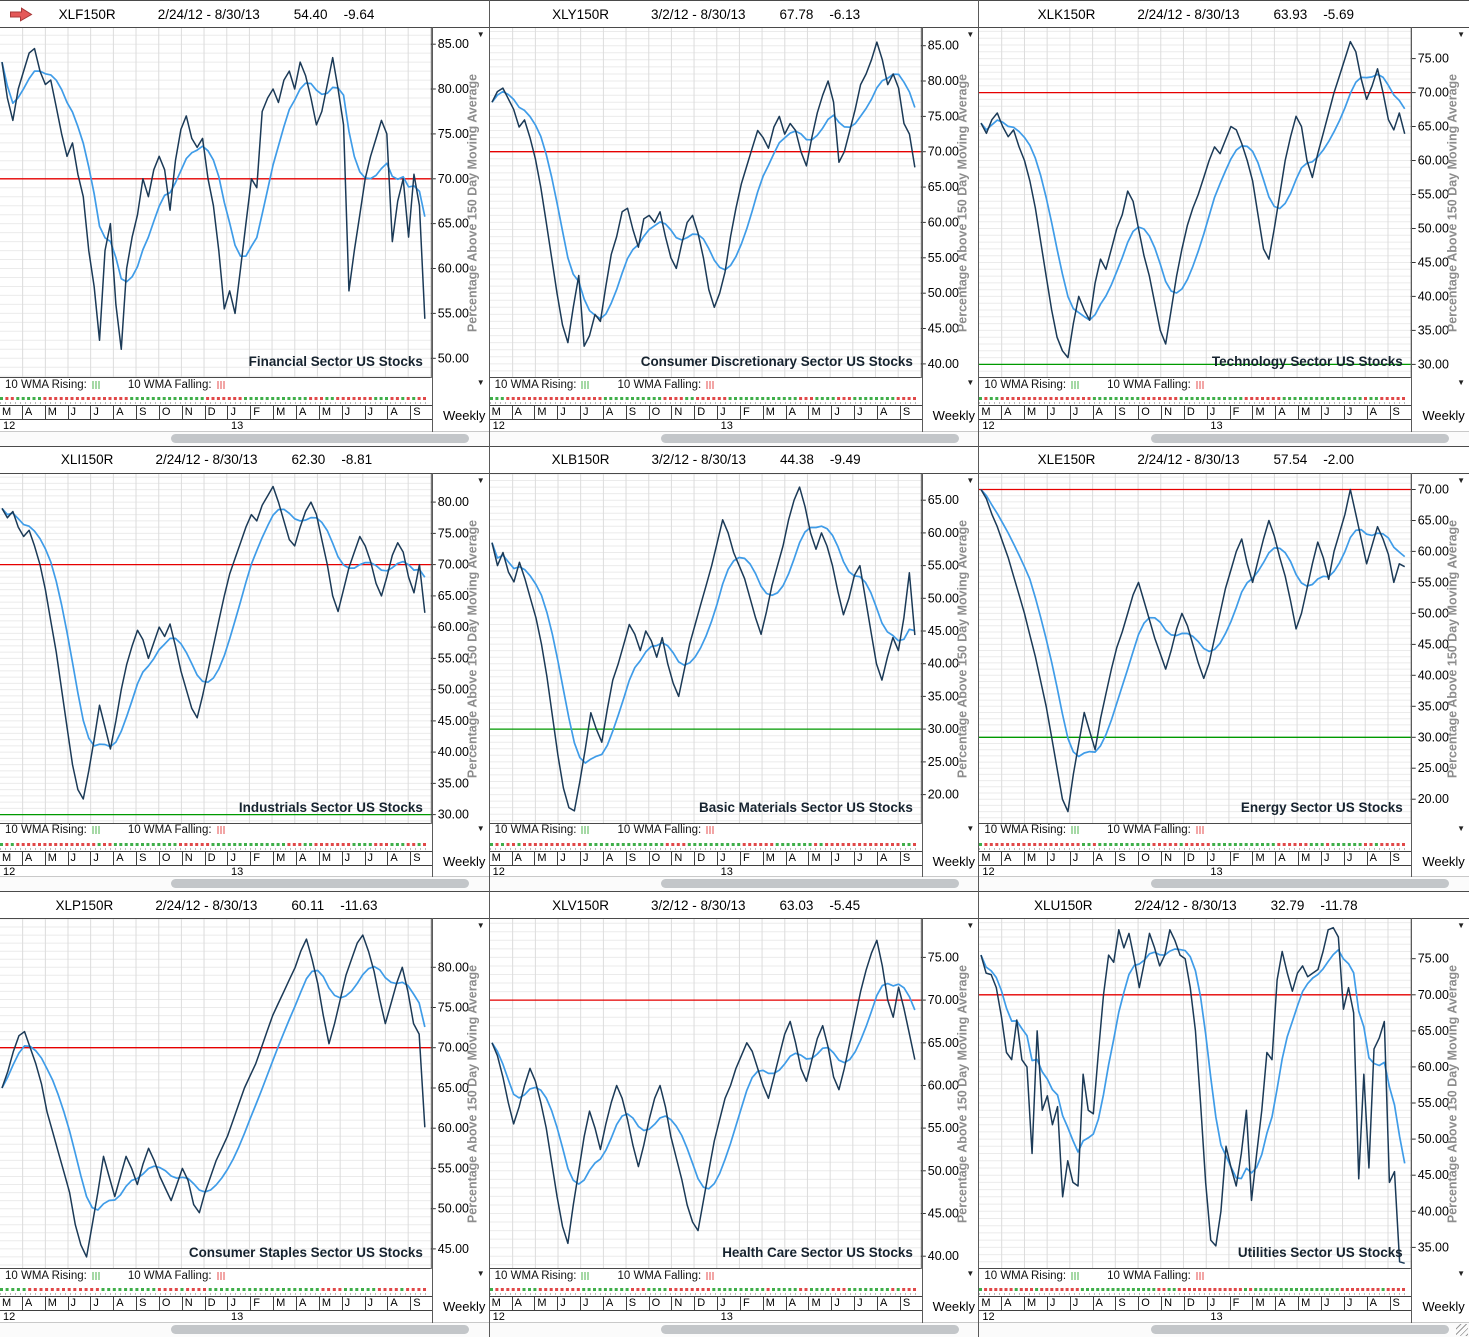 This screenshot has height=1337, width=1469. What do you see at coordinates (498, 1317) in the screenshot?
I see `year-label: 12` at bounding box center [498, 1317].